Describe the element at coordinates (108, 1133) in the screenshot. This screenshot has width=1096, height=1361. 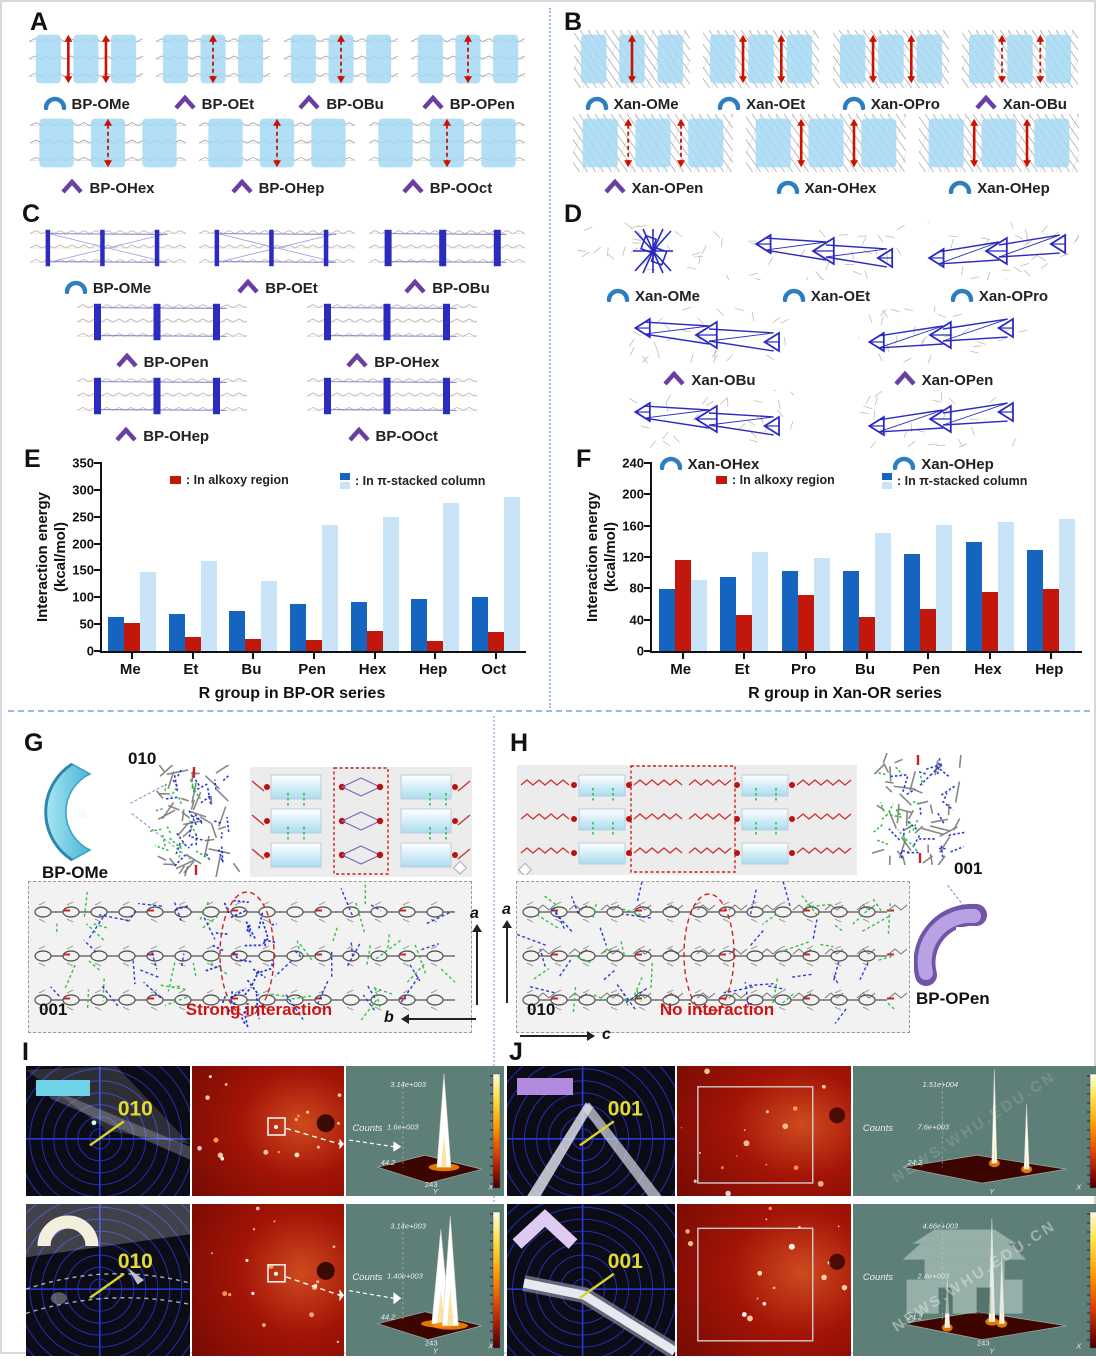
I see `crystal-photo-tile: 010` at that location.